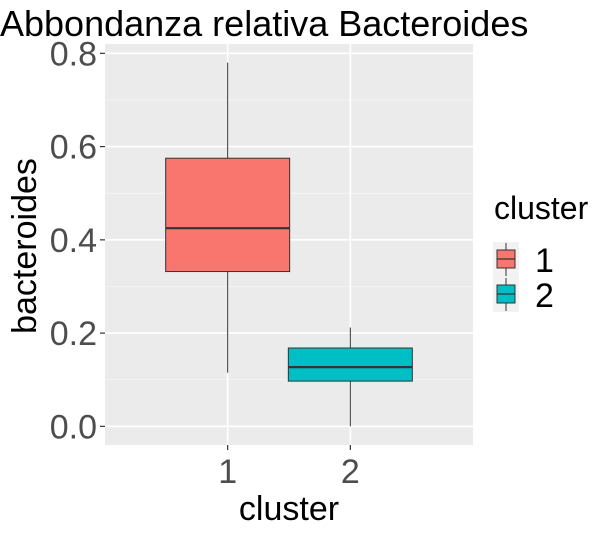 The image size is (616, 534). What do you see at coordinates (73, 427) in the screenshot?
I see `y-tick-label: 0.0` at bounding box center [73, 427].